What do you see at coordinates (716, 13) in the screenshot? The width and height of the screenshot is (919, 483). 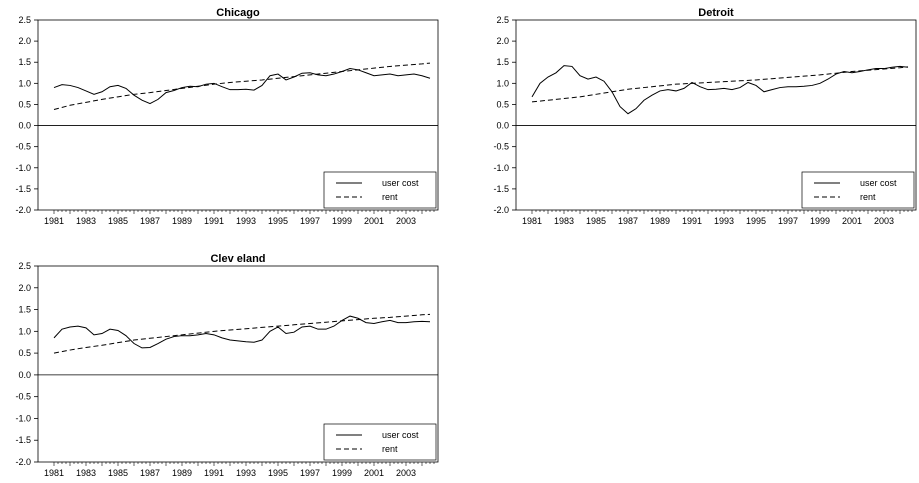 I see `chart-title: Detroit` at bounding box center [716, 13].